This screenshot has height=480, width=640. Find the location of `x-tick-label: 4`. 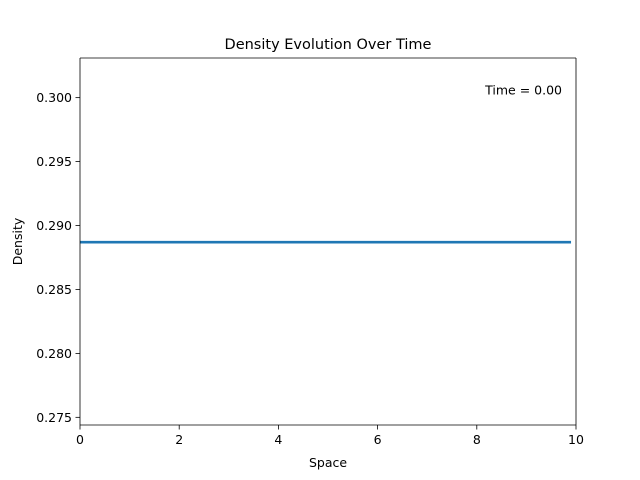

x-tick-label: 4 is located at coordinates (278, 439).